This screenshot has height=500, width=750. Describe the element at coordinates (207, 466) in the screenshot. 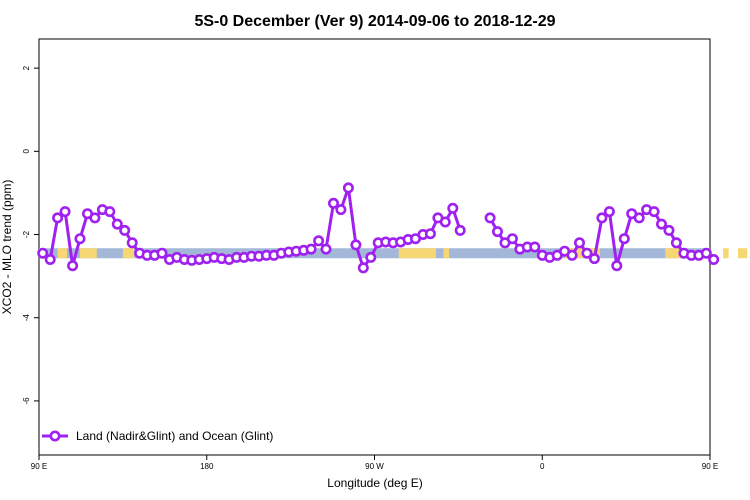

I see `x-tick-label: 180` at that location.